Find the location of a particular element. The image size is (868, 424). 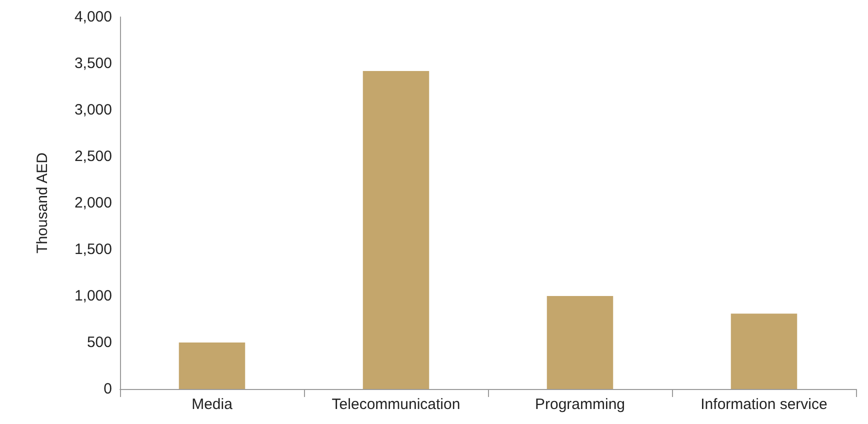

y-tick-label: 0 is located at coordinates (108, 389).